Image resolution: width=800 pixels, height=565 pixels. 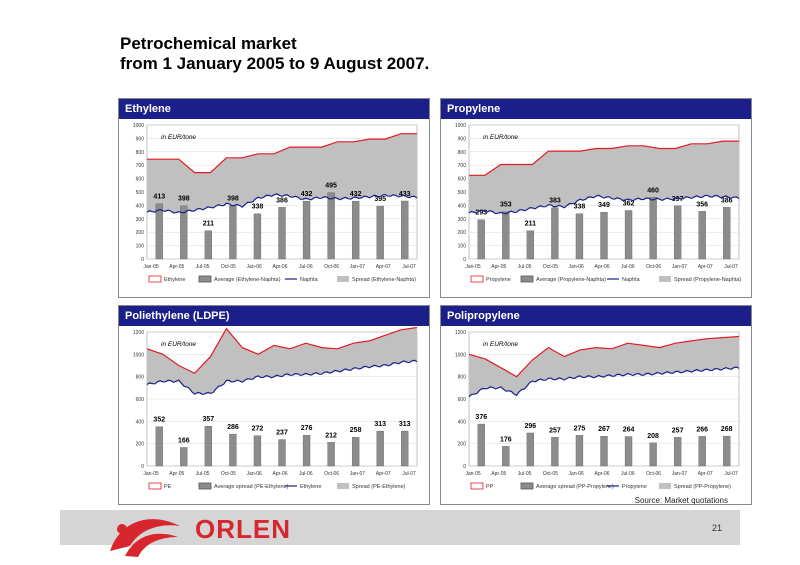 What do you see at coordinates (184, 440) in the screenshot?
I see `bar-value-label: 166` at bounding box center [184, 440].